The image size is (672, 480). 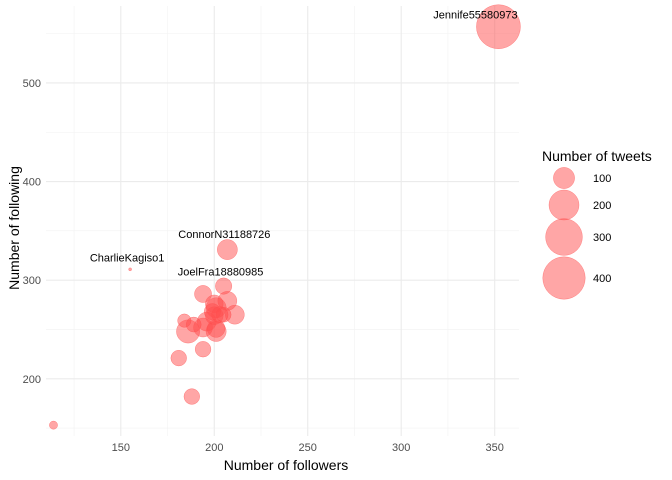 I want to click on x-axis-ticks: 150 200 250 300 350, so click(x=308, y=448).